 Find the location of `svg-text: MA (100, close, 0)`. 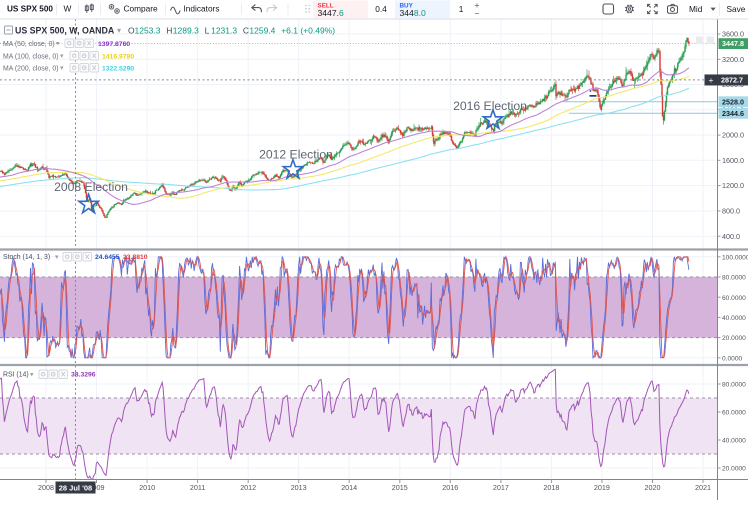

svg-text: MA (100, close, 0) is located at coordinates (31, 57).